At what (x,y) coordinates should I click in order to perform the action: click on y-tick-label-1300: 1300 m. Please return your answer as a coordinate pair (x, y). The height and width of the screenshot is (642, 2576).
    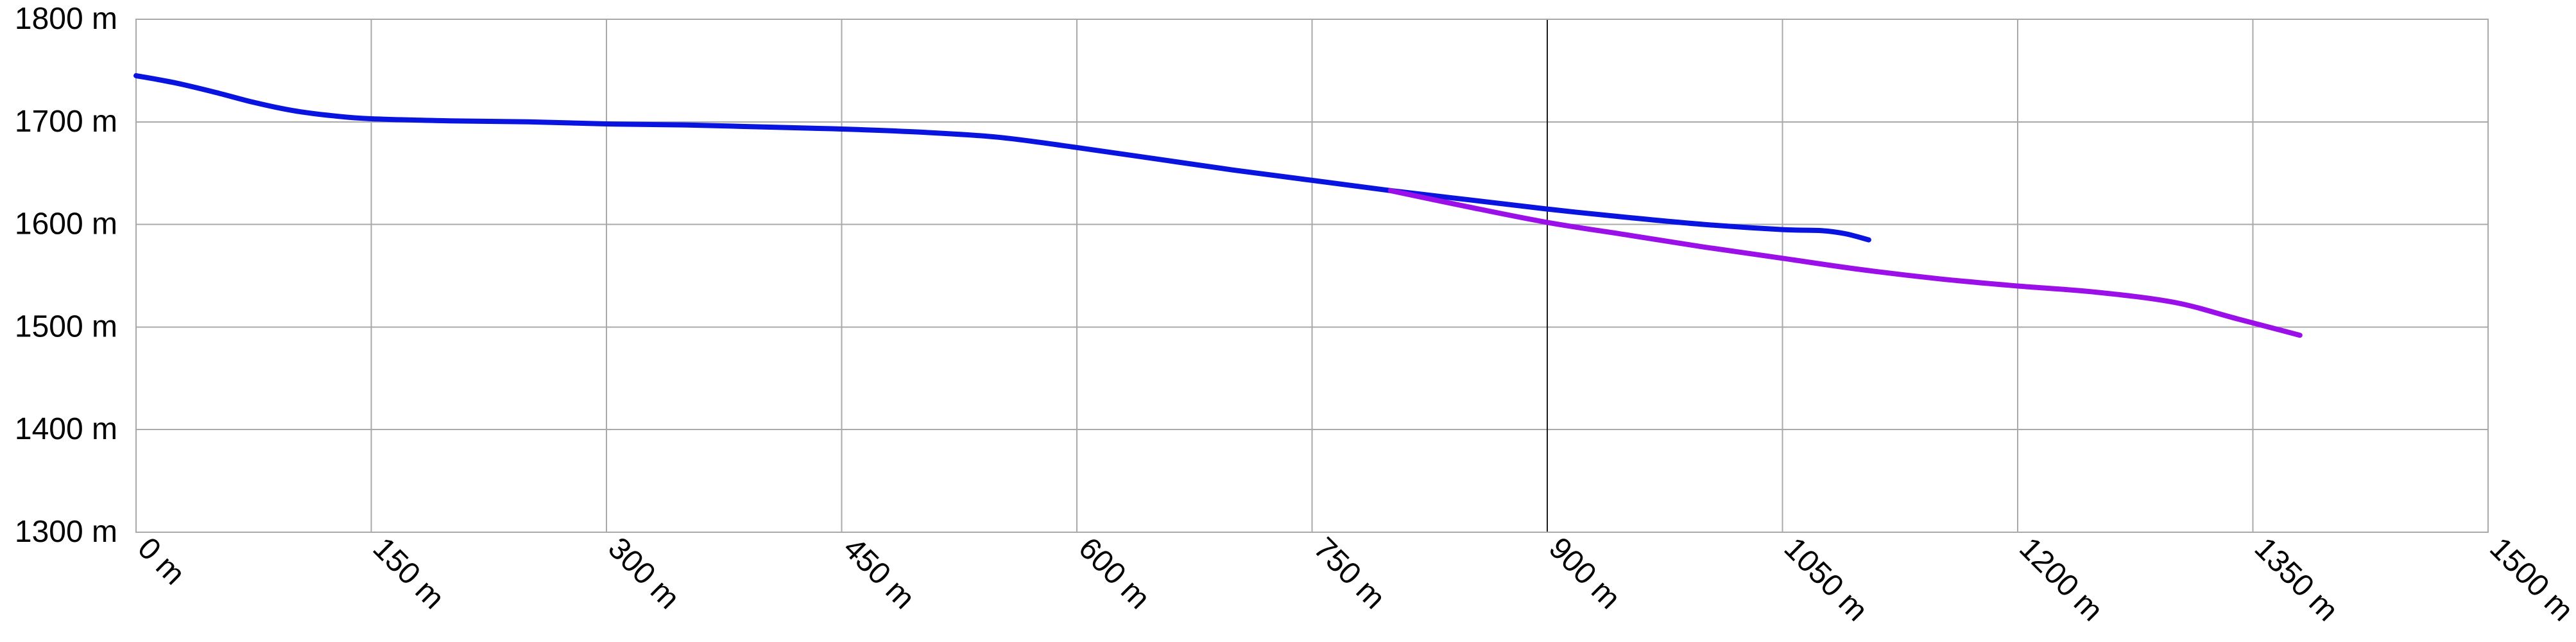
    Looking at the image, I should click on (66, 532).